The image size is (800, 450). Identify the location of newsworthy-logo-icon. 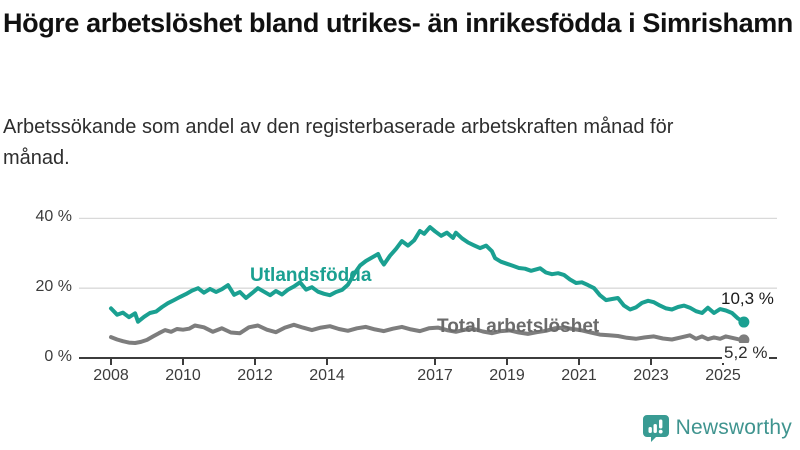
(655, 428).